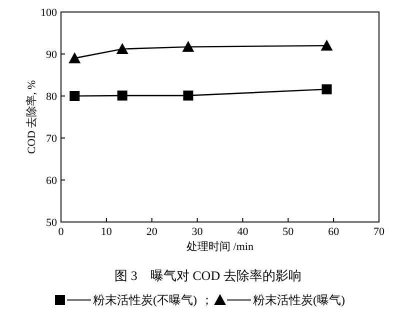  What do you see at coordinates (243, 232) in the screenshot?
I see `x-tick-label: 40` at bounding box center [243, 232].